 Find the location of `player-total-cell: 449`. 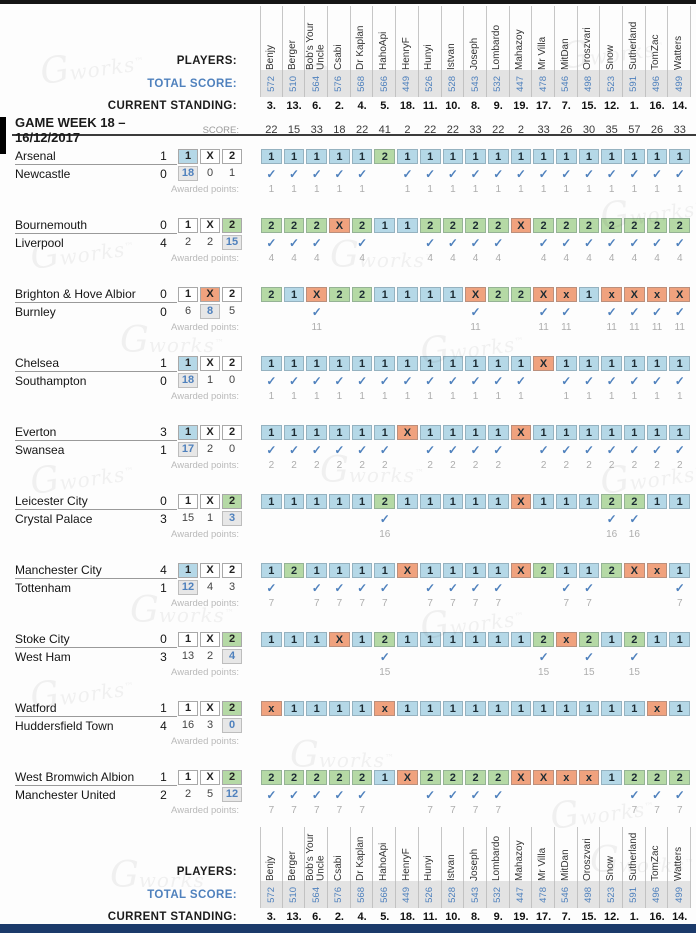

player-total-cell: 449 is located at coordinates (407, 83).